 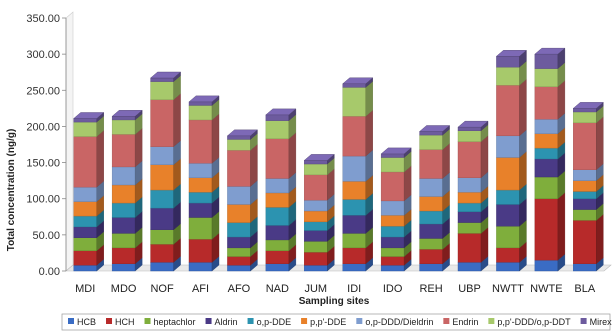 What do you see at coordinates (175, 322) in the screenshot?
I see `legend-label: heptachlor` at bounding box center [175, 322].